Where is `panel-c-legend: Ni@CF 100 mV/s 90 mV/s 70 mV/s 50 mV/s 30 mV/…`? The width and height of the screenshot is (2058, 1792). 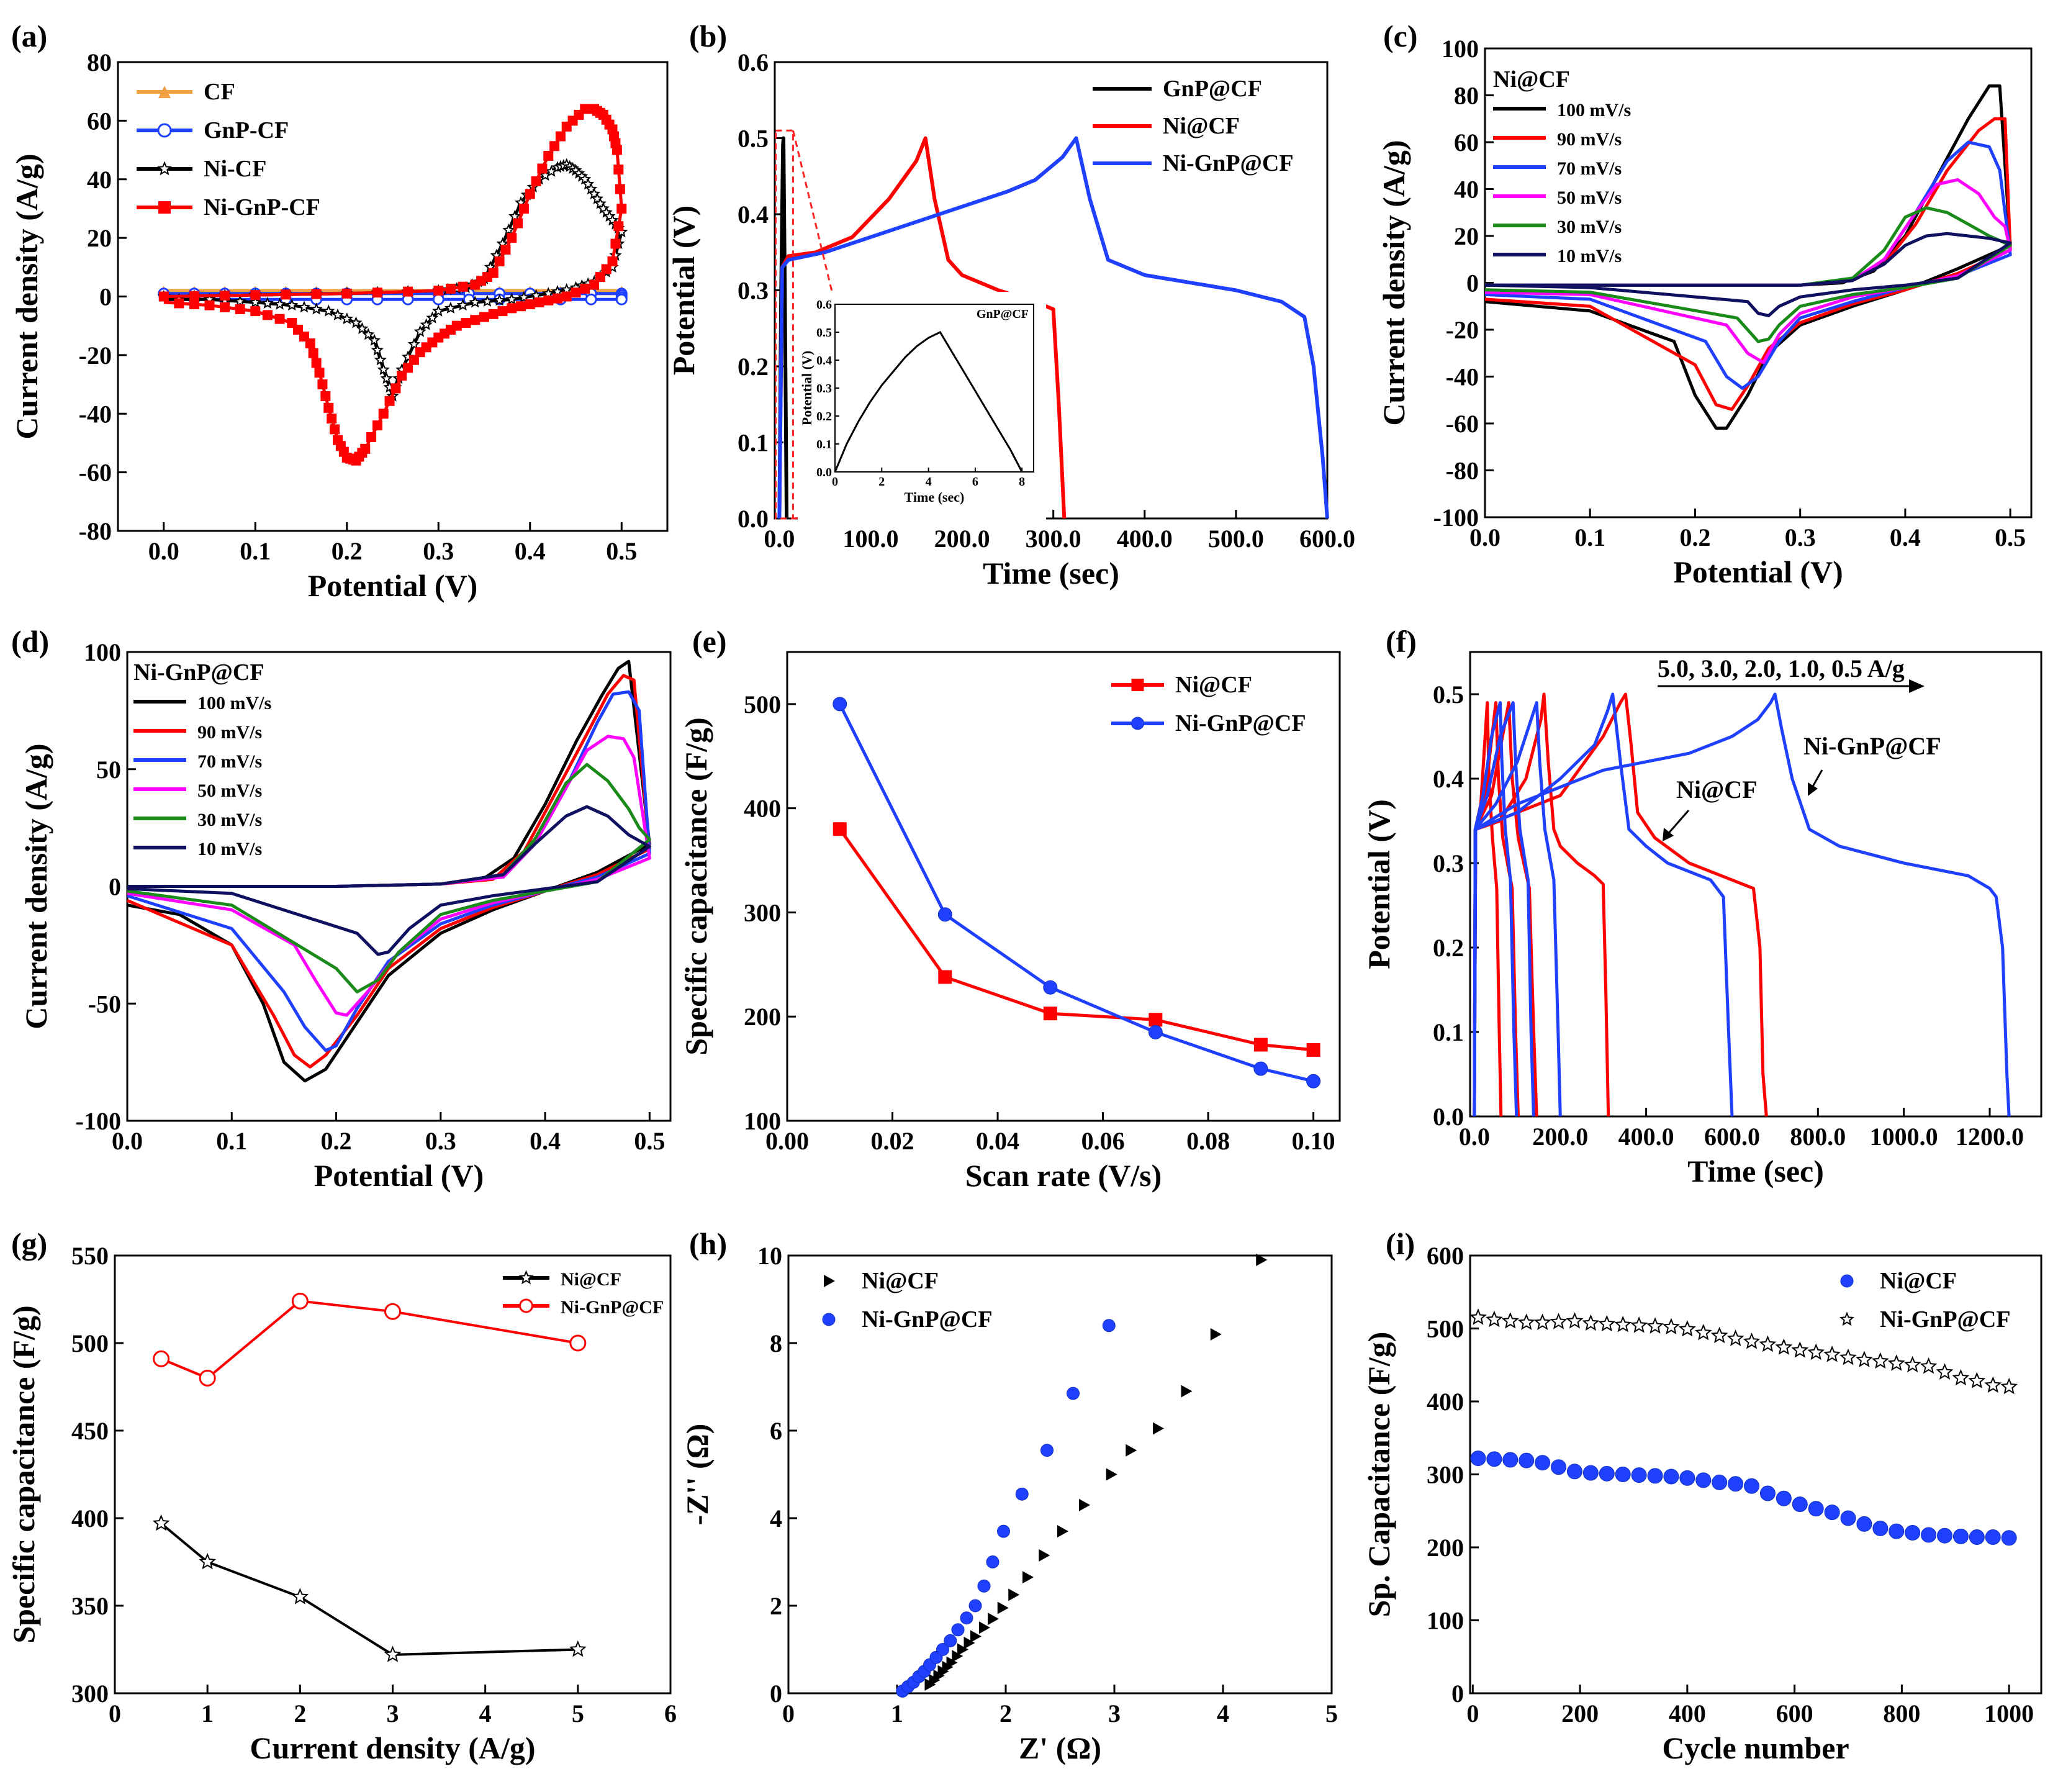 panel-c-legend: Ni@CF 100 mV/s 90 mV/s 70 mV/s 50 mV/s 30 mV/… is located at coordinates (1562, 166).